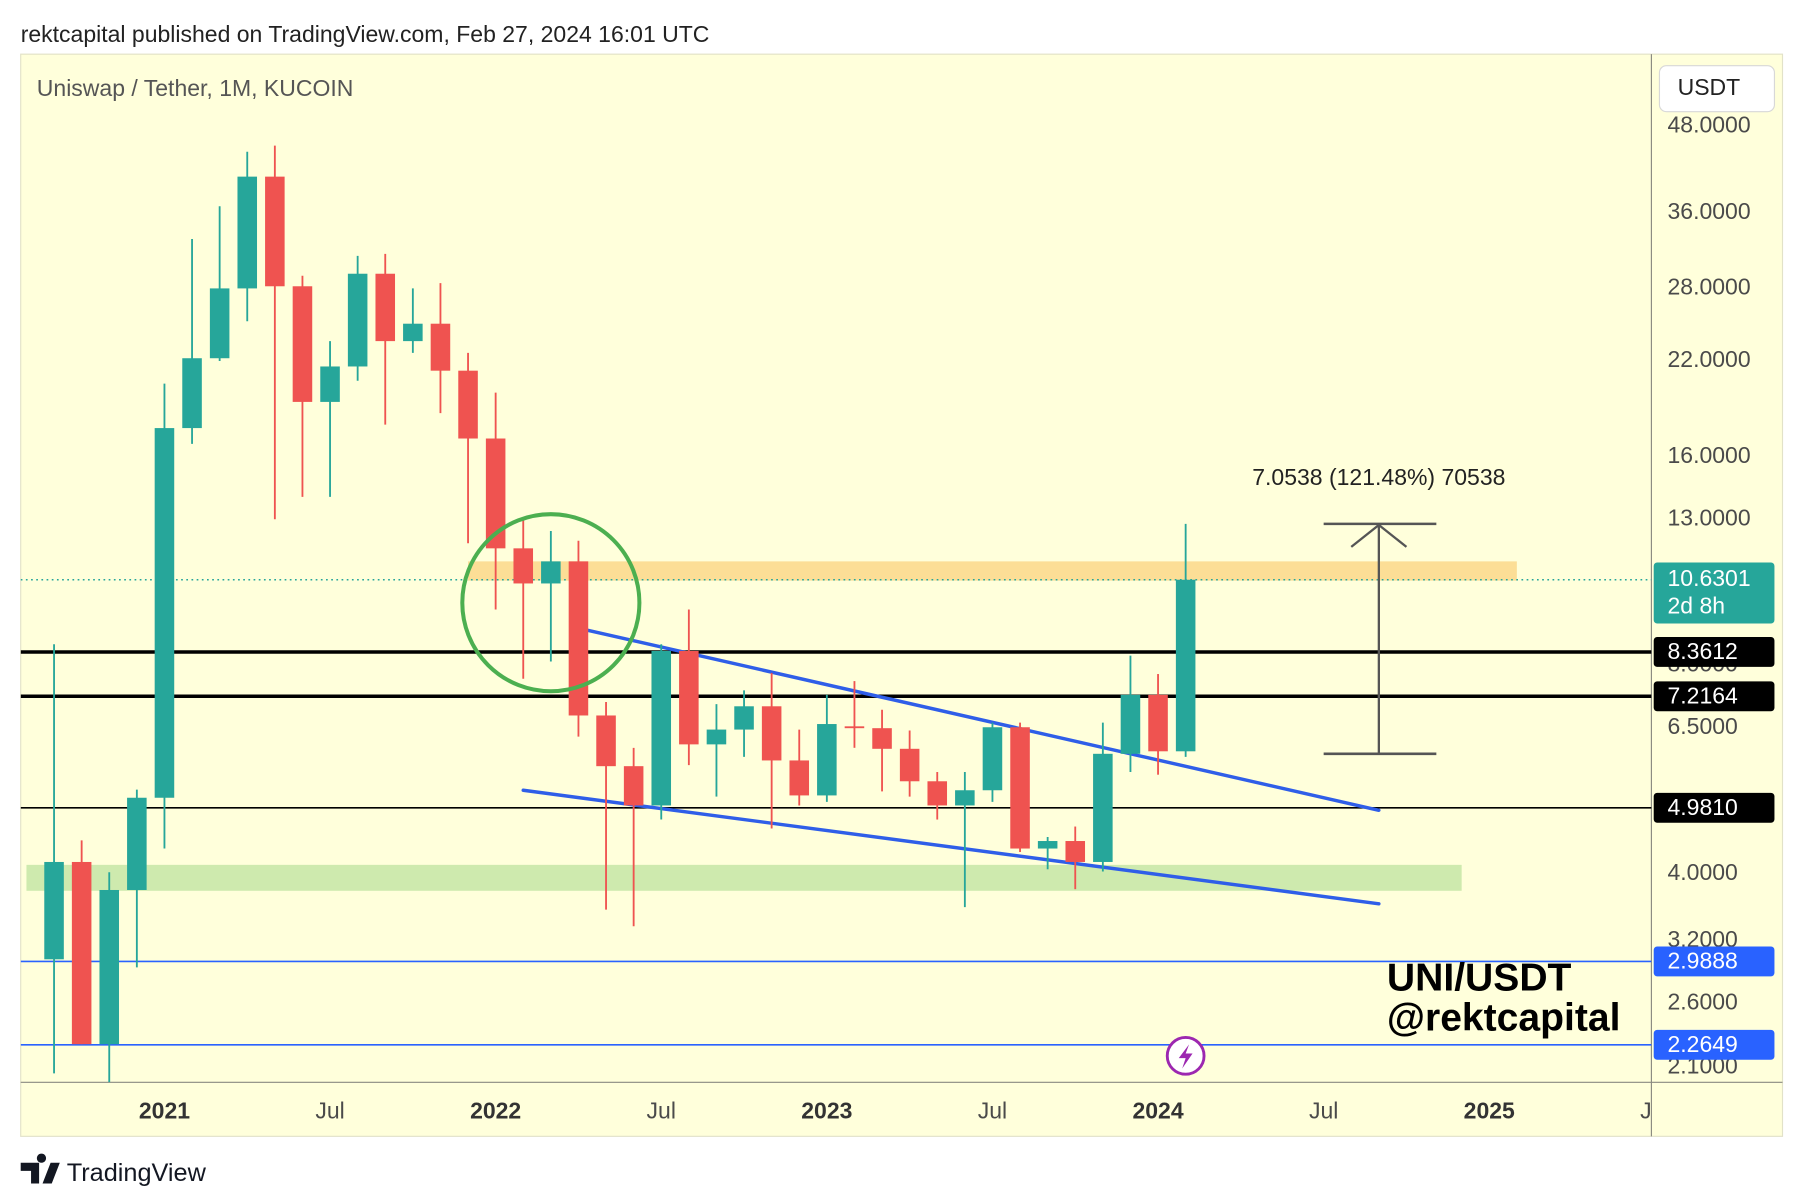 Image resolution: width=1794 pixels, height=1202 pixels. What do you see at coordinates (1703, 651) in the screenshot?
I see `level-label: 8.3612` at bounding box center [1703, 651].